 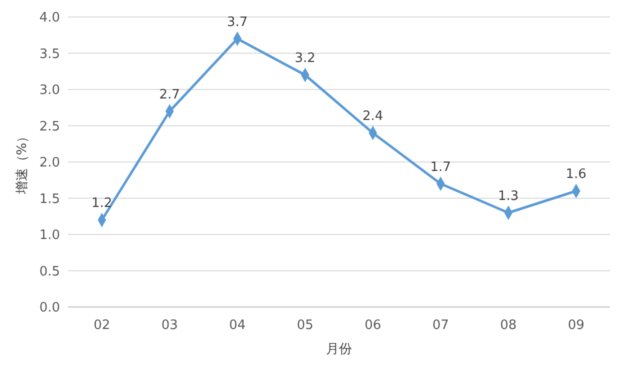 I want to click on y-tick-label: 0.0, so click(x=49, y=308).